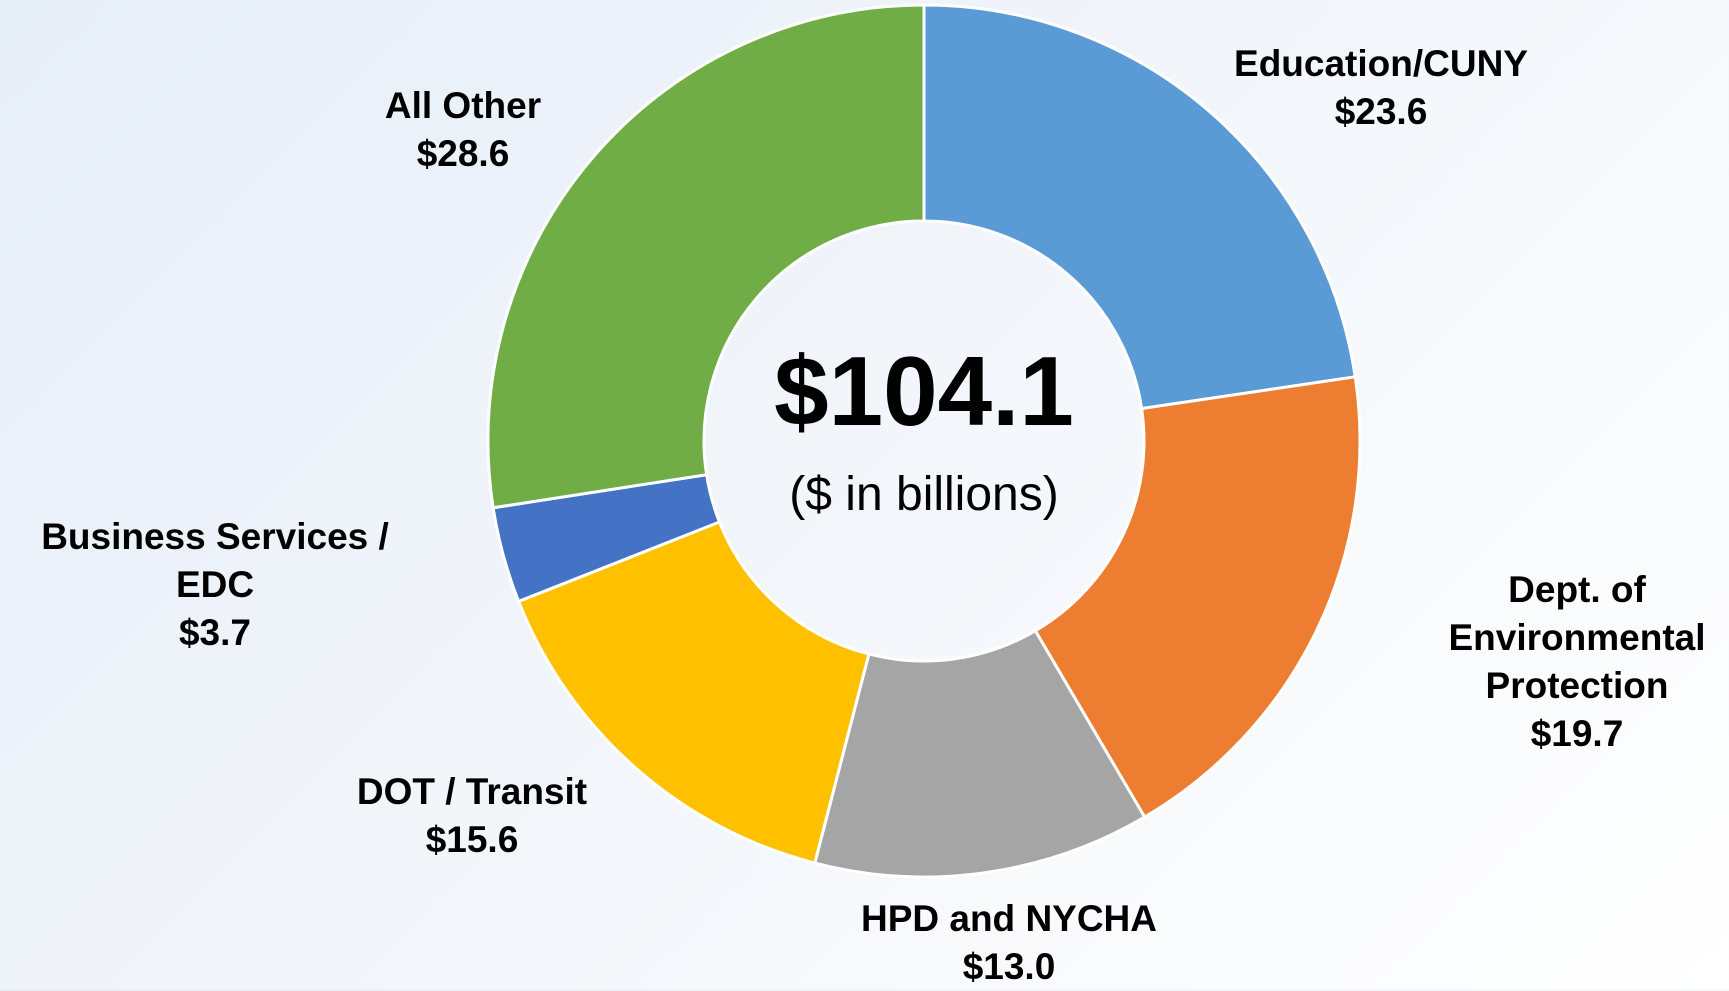 This screenshot has height=991, width=1729. What do you see at coordinates (472, 816) in the screenshot?
I see `slice-label: DOT / Transit $15.6` at bounding box center [472, 816].